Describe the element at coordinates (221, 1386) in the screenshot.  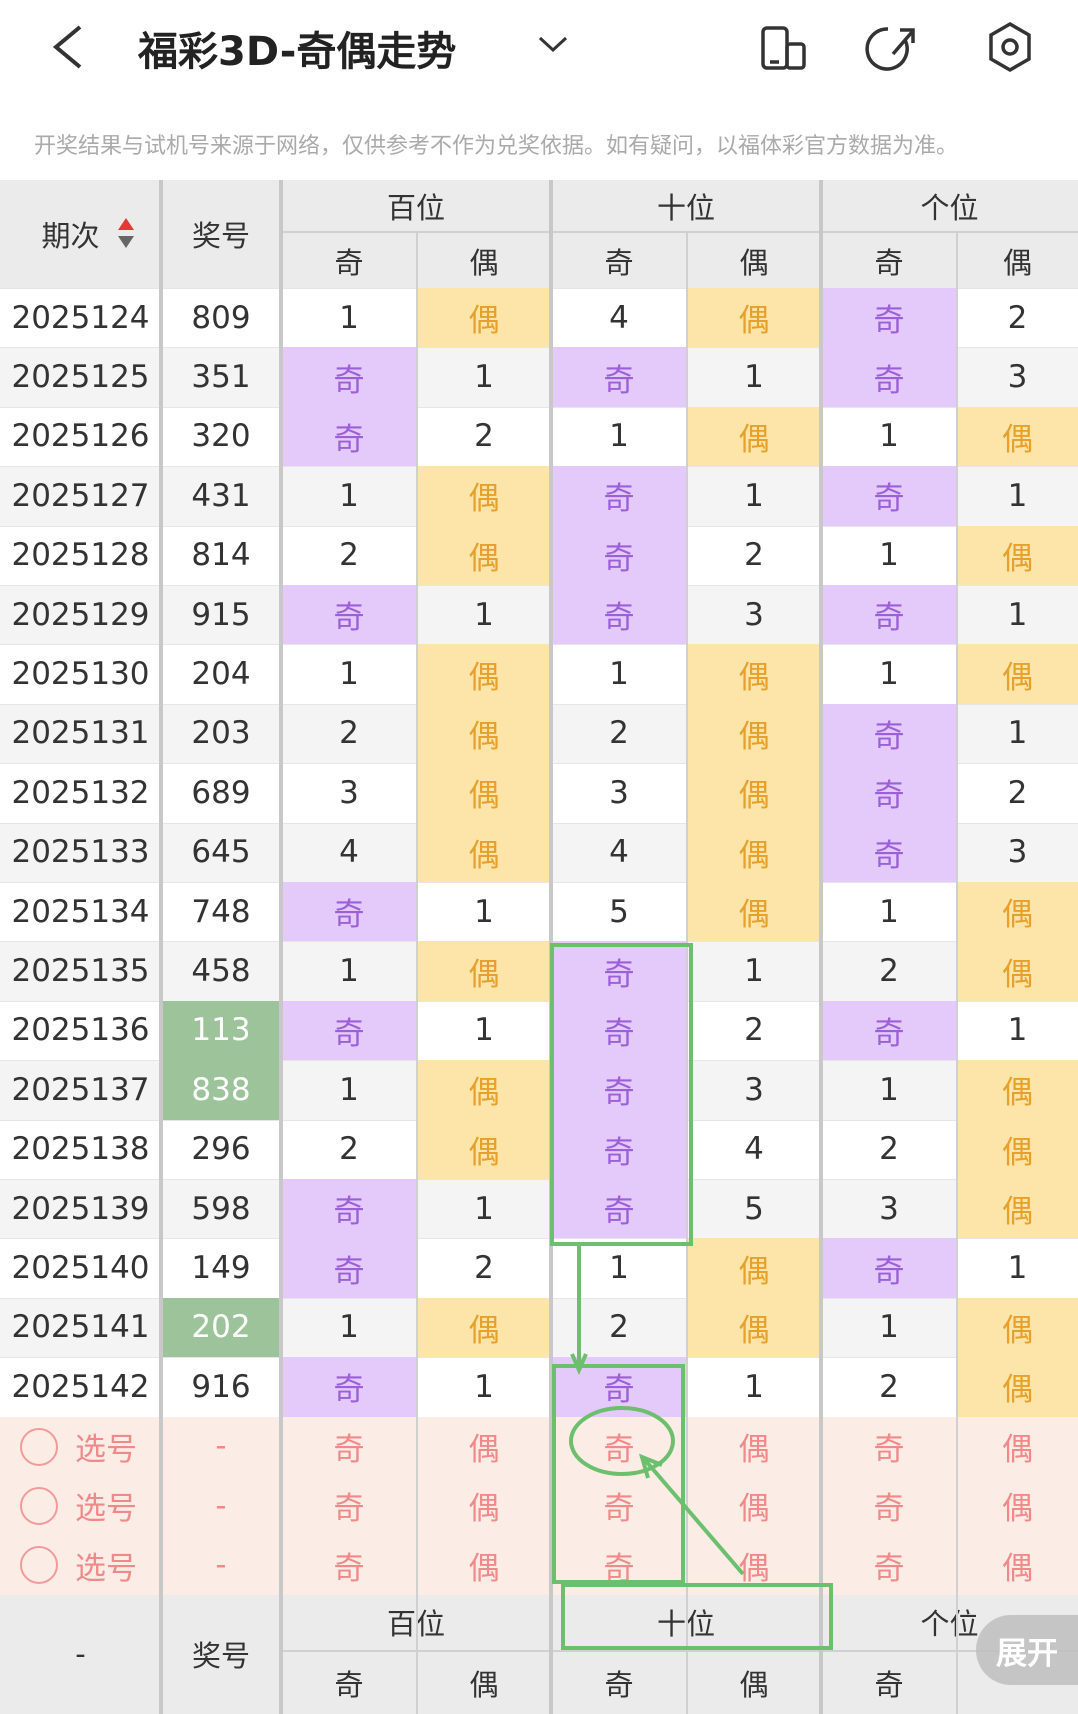
I see `award-number: 916` at that location.